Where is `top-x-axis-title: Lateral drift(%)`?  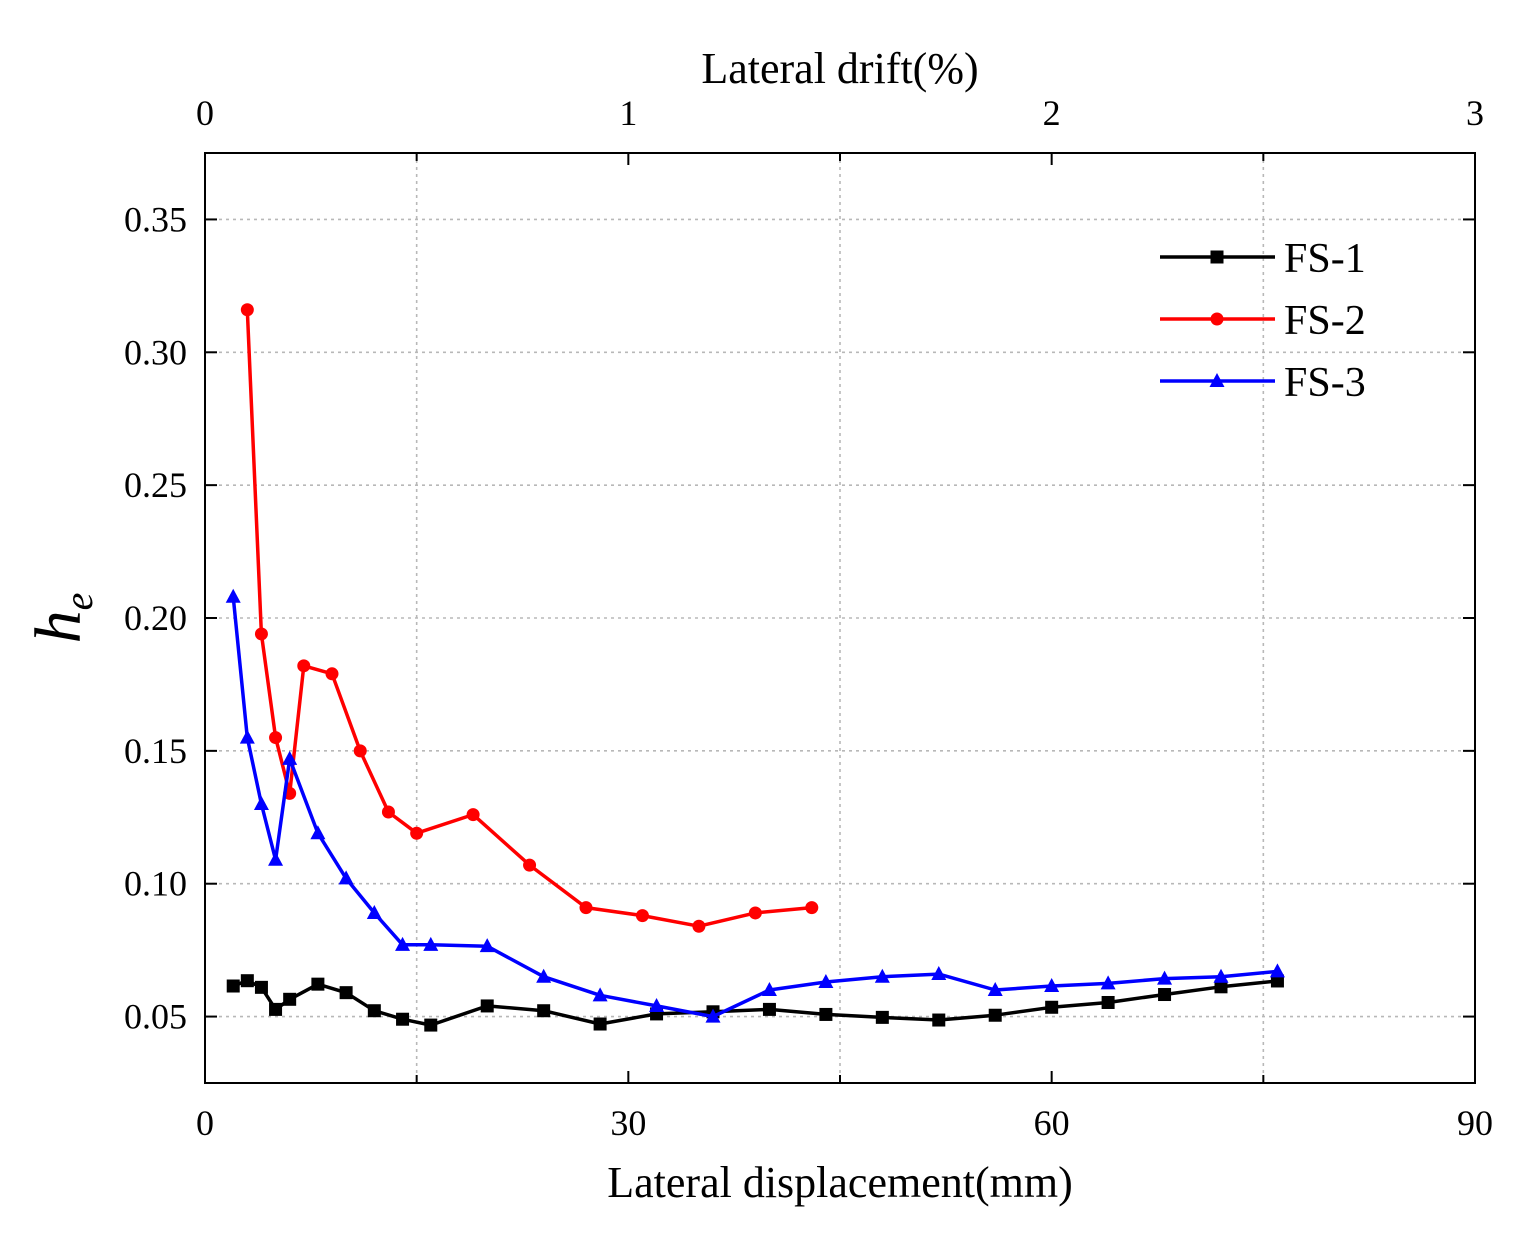 top-x-axis-title: Lateral drift(%) is located at coordinates (839, 68).